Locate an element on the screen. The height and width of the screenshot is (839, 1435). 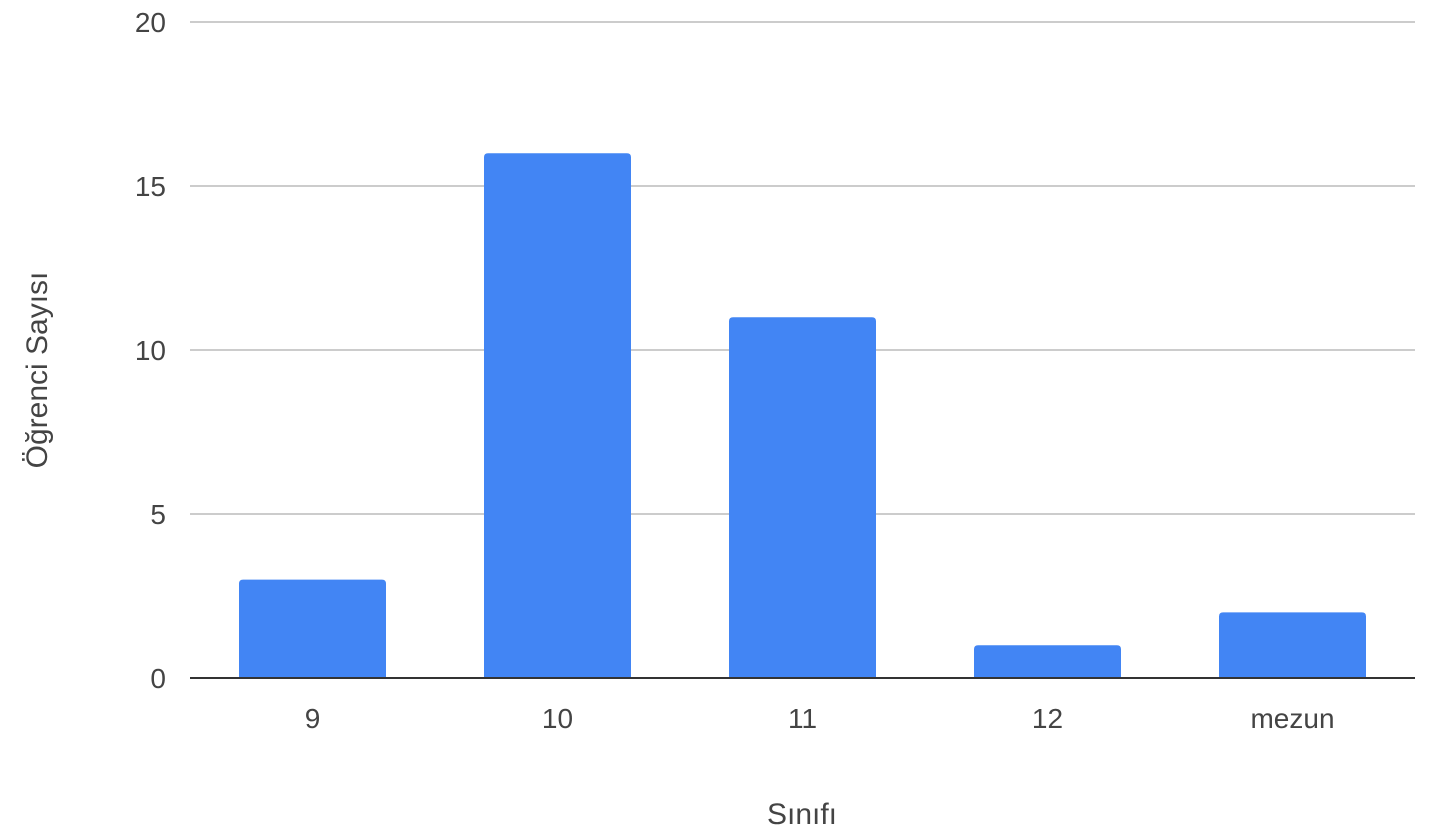
y-axis-title: Öğrenci Sayısı is located at coordinates (37, 370).